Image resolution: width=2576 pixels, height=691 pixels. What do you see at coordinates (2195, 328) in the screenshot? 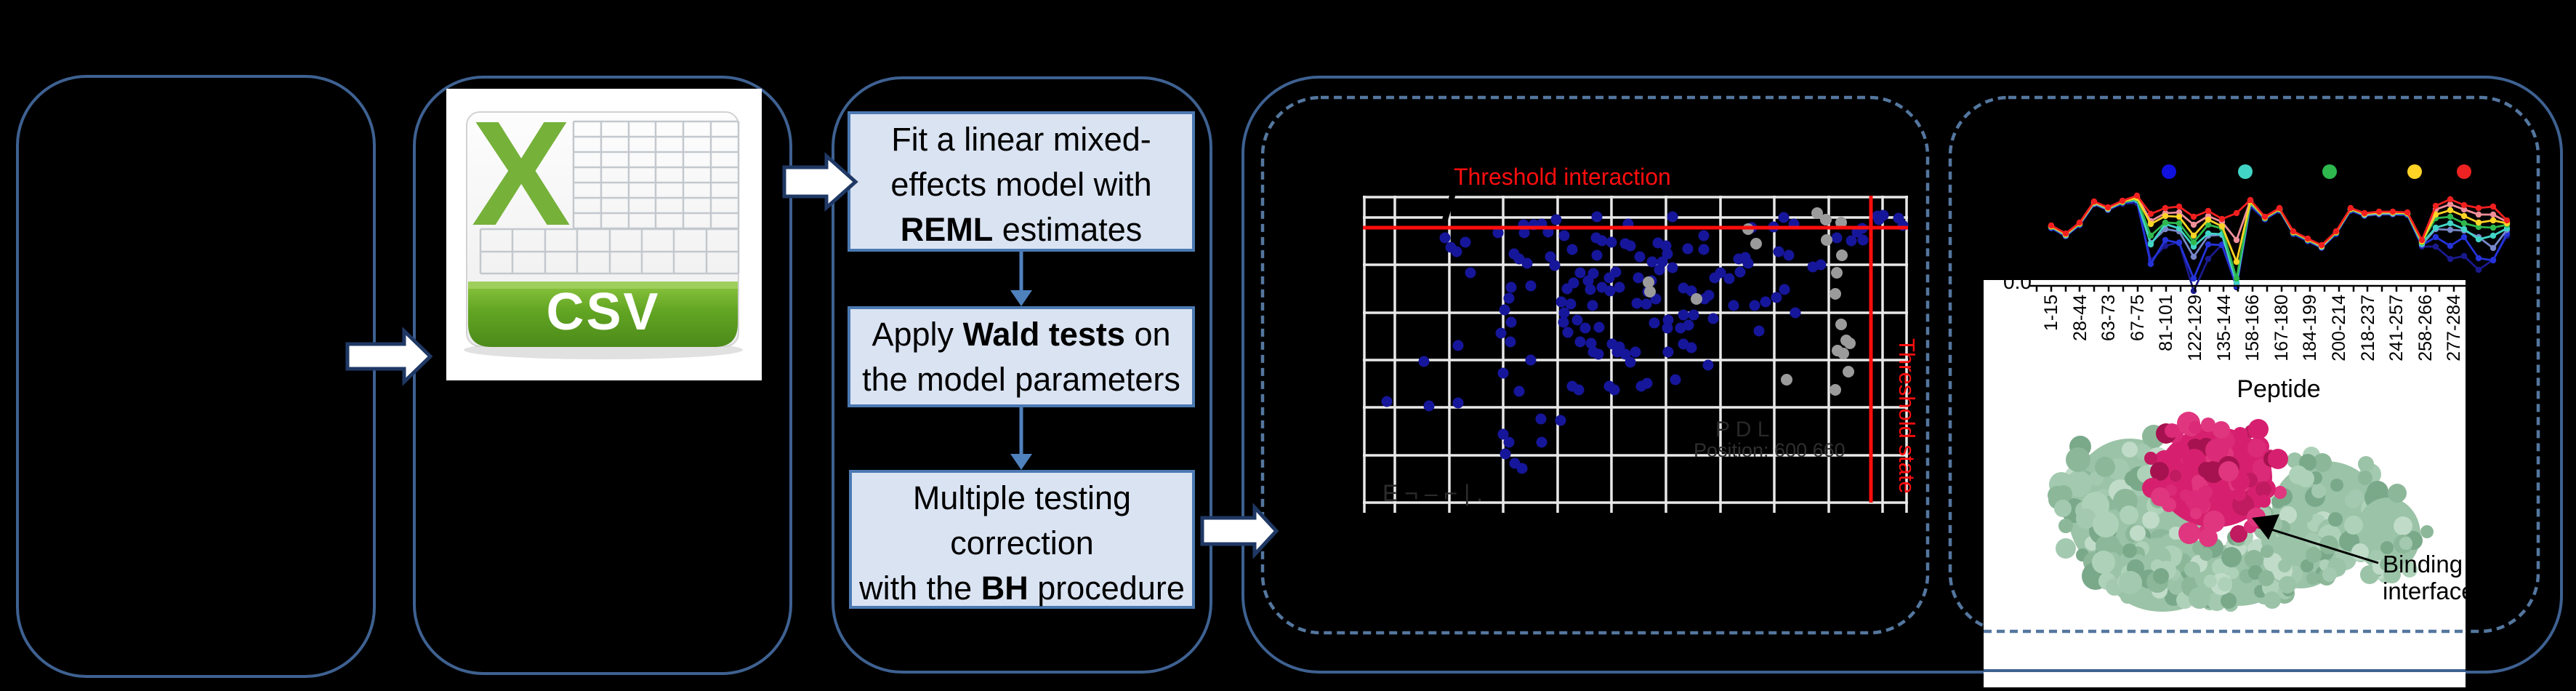
I see `svg-text: 122-129` at bounding box center [2195, 328].